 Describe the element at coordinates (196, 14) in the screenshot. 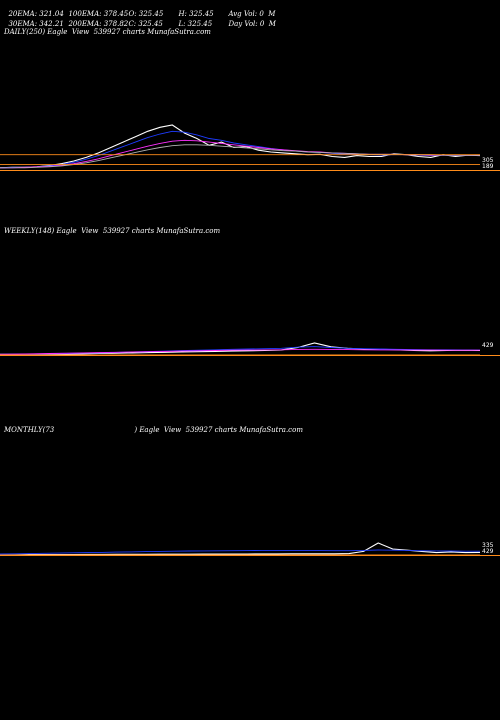

I see `header-high: H: 325.45` at that location.